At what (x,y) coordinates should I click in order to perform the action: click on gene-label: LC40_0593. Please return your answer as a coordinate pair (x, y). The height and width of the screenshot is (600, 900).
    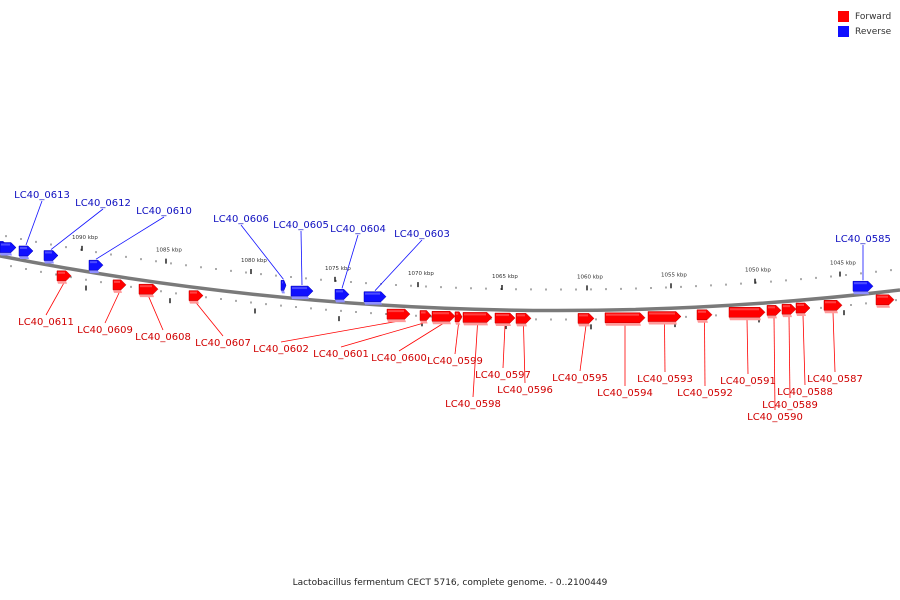
    Looking at the image, I should click on (665, 379).